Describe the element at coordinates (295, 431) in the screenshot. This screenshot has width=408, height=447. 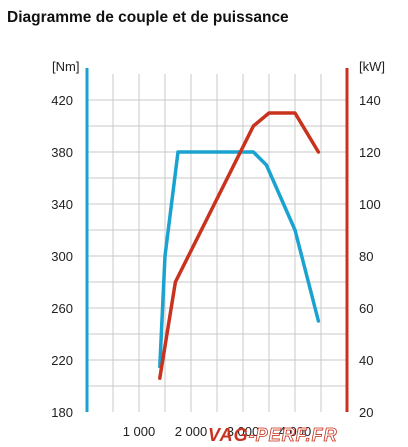
I see `x-tick-label: 4 000` at that location.